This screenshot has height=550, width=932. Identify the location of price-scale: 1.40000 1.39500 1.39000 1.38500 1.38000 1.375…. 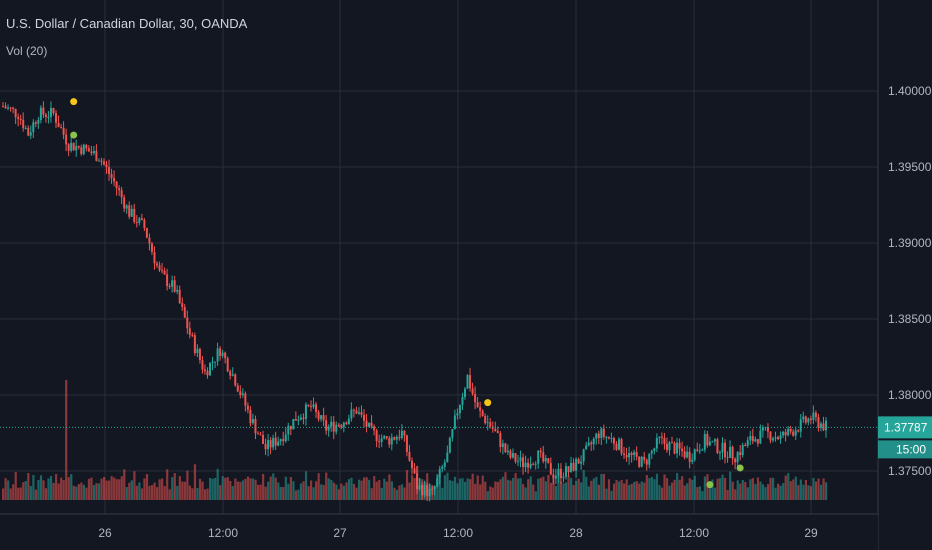
(904, 275).